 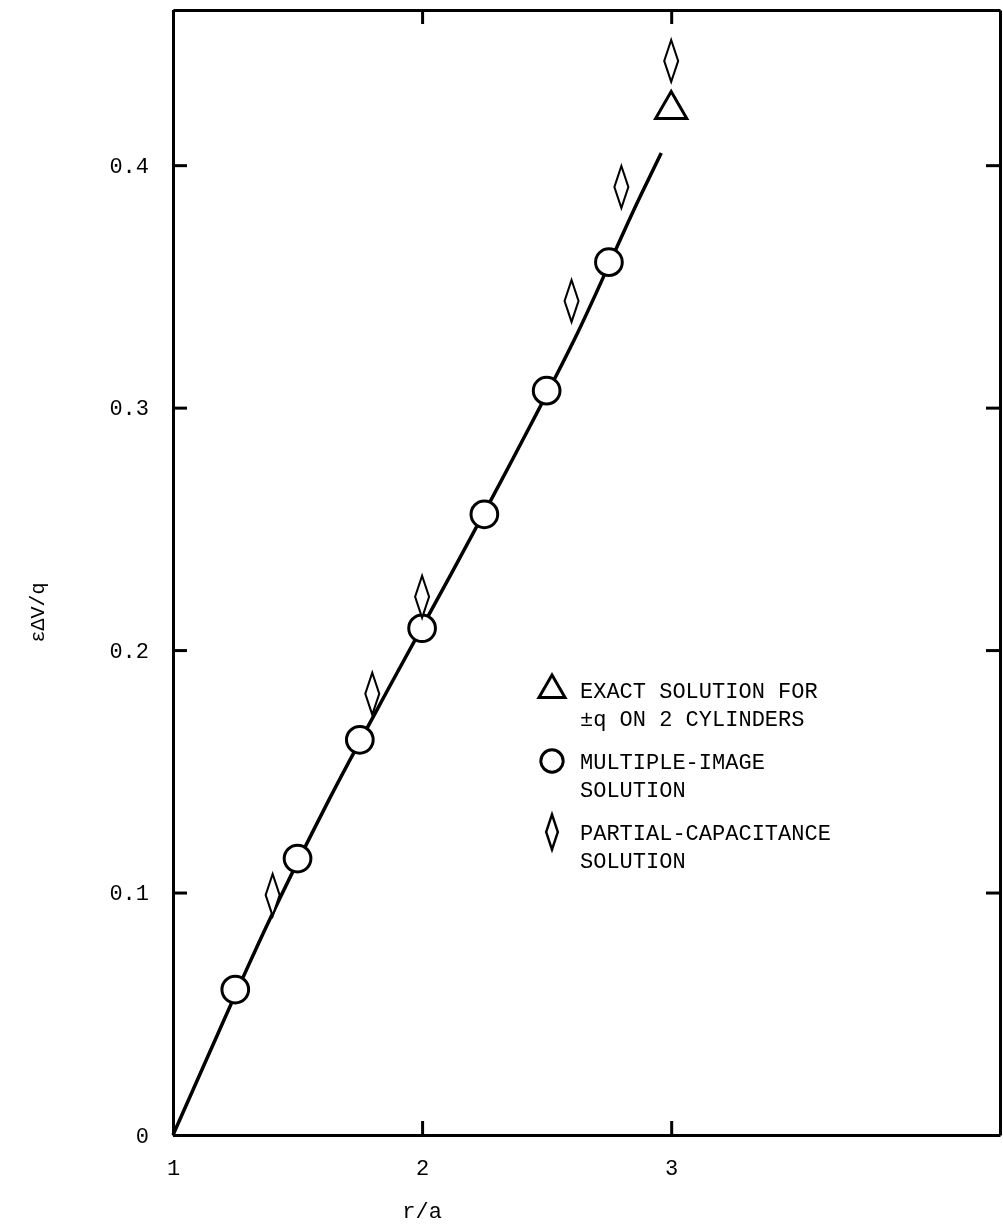 What do you see at coordinates (129, 652) in the screenshot?
I see `y-tick-label: 0.2` at bounding box center [129, 652].